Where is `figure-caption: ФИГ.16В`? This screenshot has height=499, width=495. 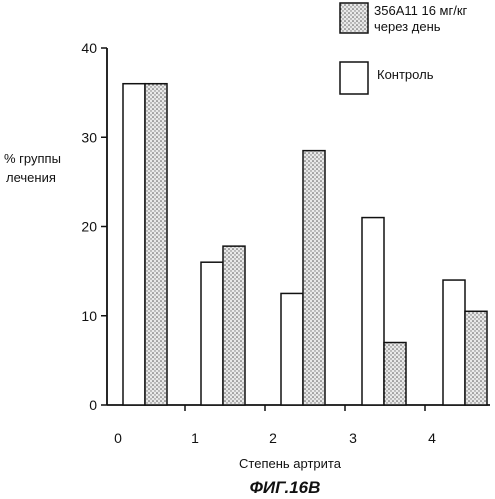 figure-caption: ФИГ.16В is located at coordinates (285, 487).